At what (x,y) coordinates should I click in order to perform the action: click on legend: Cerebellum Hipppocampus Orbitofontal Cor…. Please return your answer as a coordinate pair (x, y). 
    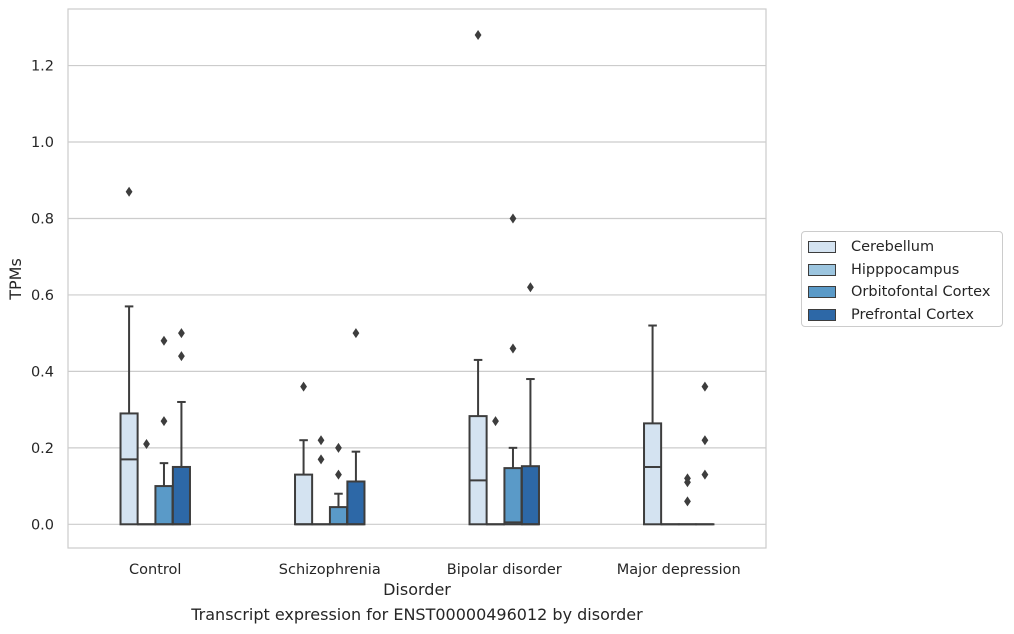
    Looking at the image, I should click on (902, 279).